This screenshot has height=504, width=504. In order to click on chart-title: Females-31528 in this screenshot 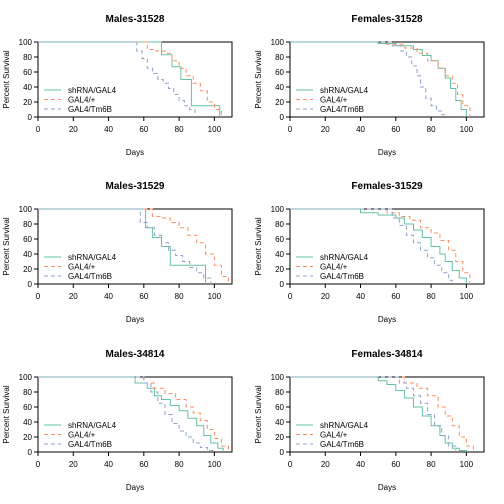, I will do `click(387, 19)`.